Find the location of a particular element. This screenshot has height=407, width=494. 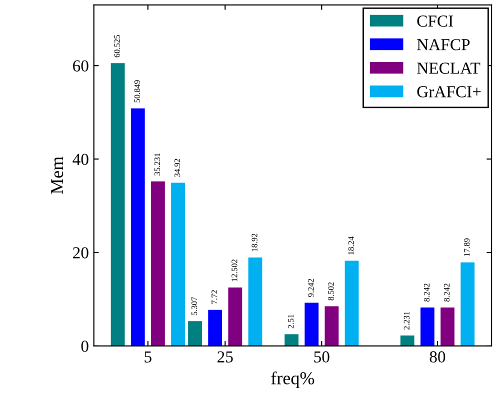

x-tick-label: 80 is located at coordinates (438, 357).